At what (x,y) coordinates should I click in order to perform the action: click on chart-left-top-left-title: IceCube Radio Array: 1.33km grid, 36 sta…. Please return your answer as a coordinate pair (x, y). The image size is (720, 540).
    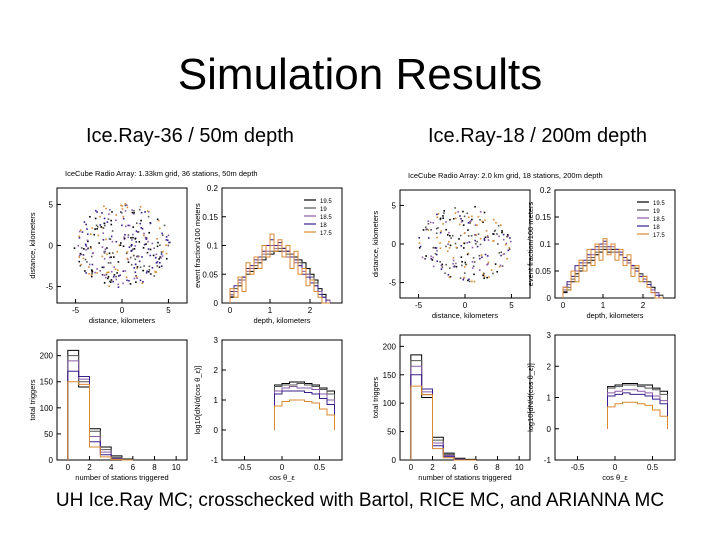
    Looking at the image, I should click on (161, 173).